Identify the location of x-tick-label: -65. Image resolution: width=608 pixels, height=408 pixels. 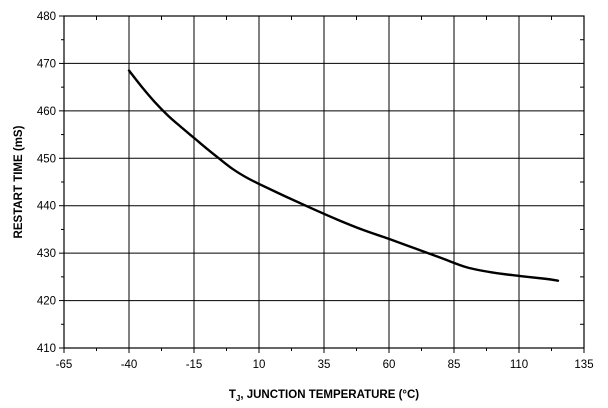
(64, 365).